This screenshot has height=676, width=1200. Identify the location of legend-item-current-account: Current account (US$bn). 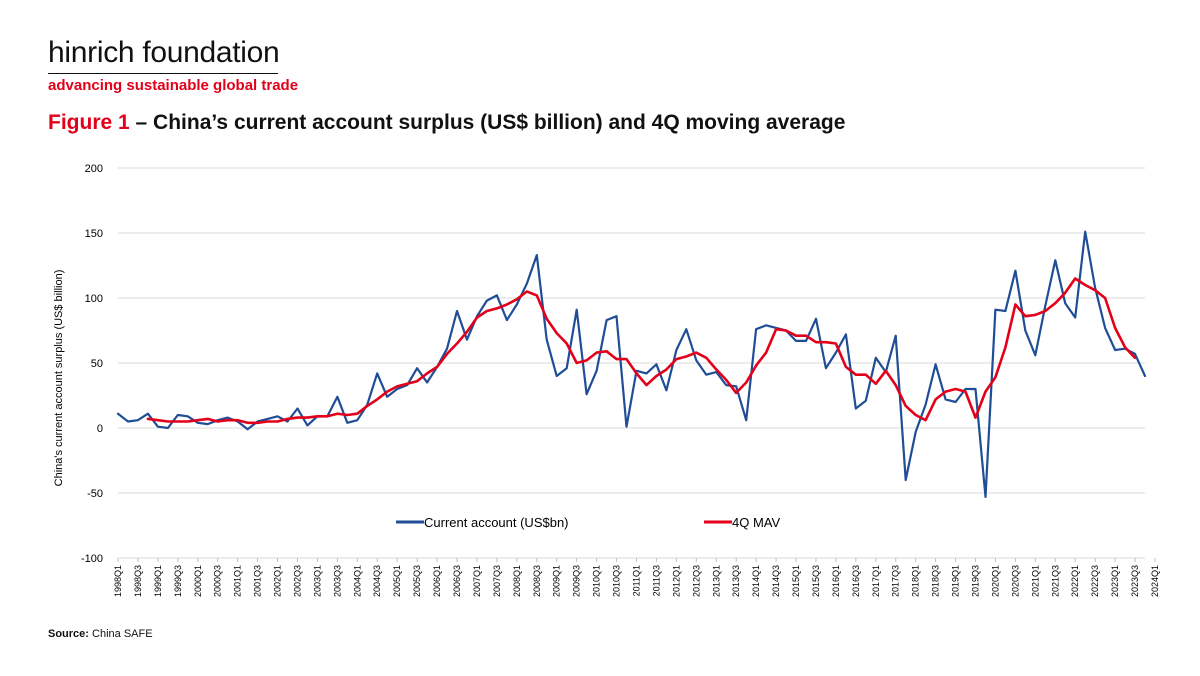
(482, 522).